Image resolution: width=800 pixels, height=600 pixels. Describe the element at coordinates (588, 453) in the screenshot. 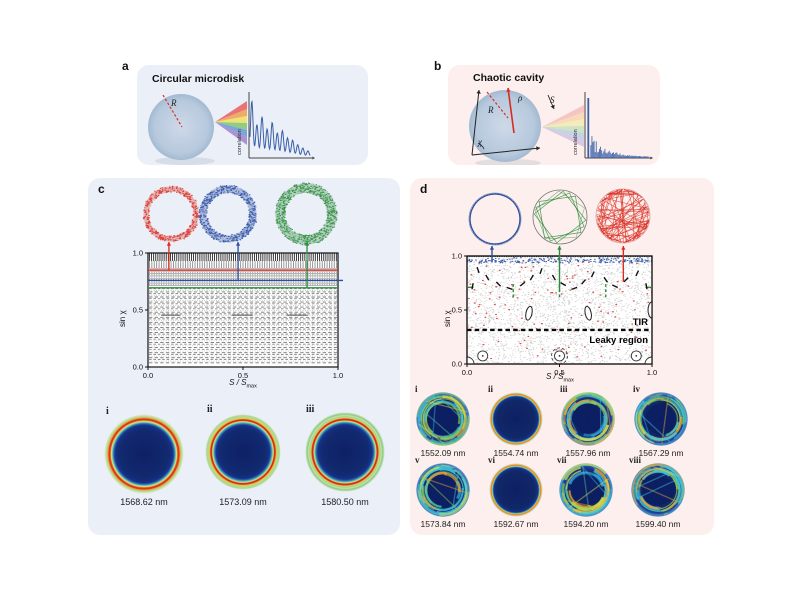

I see `mode-wavelength: 1557.96 nm` at that location.